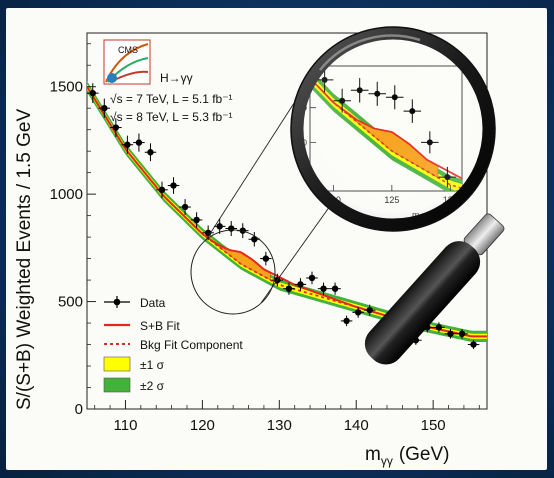 This screenshot has width=554, height=478. I want to click on x-tick-label: 130, so click(279, 425).